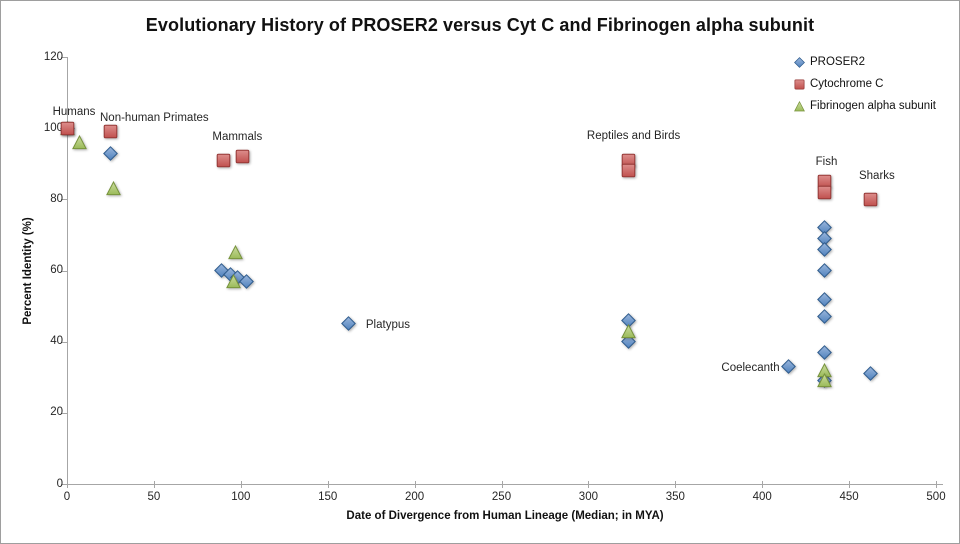  What do you see at coordinates (415, 497) in the screenshot?
I see `x-tick-label: 200` at bounding box center [415, 497].